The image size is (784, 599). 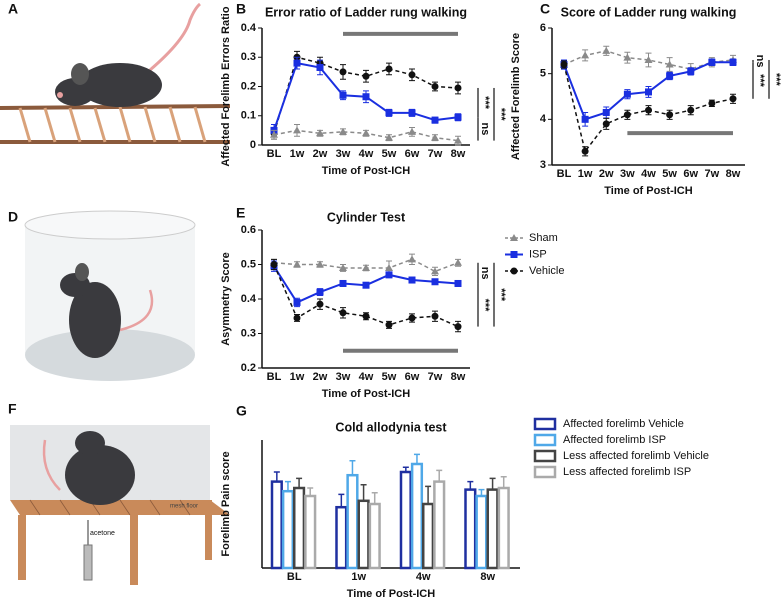 What do you see at coordinates (546, 271) in the screenshot?
I see `legend-label: Vehicle` at bounding box center [546, 271].